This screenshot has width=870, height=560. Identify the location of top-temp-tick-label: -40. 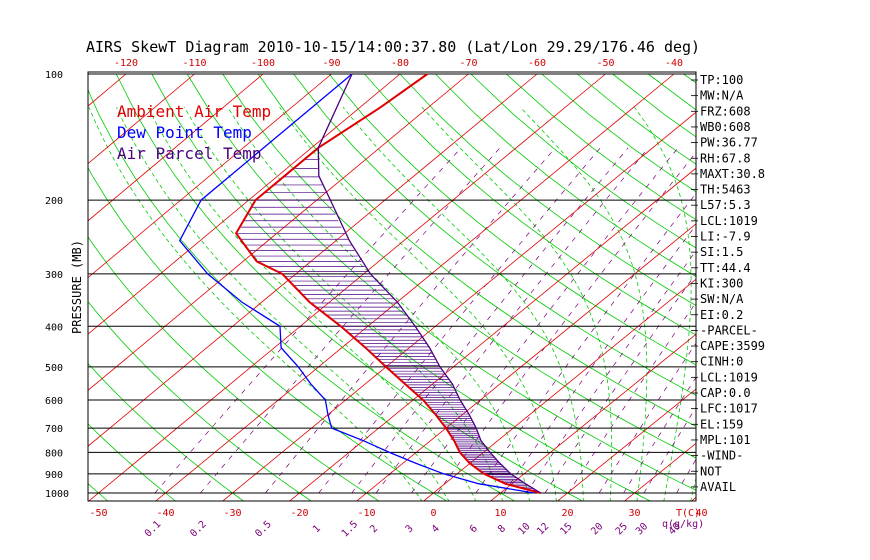
(674, 63).